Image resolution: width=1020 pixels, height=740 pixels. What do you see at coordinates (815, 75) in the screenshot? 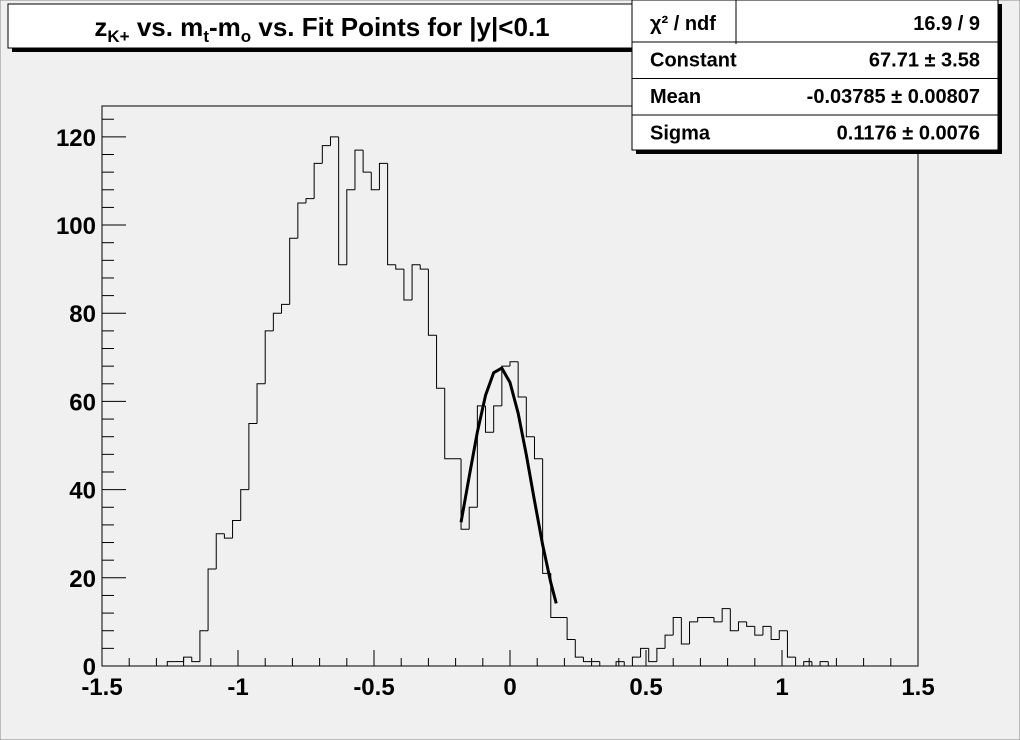
I see `stats-box` at bounding box center [815, 75].